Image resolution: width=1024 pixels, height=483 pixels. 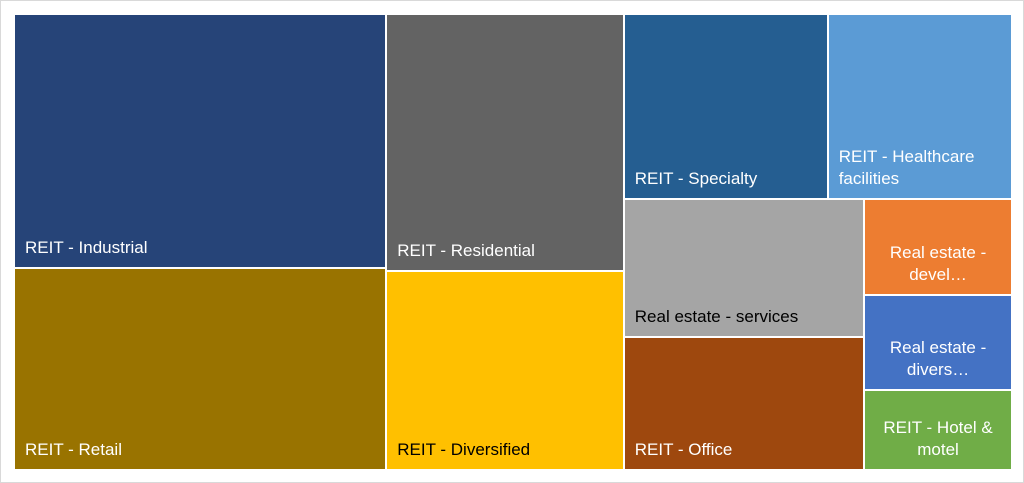 I want to click on tile: REIT - Residential, so click(x=505, y=142).